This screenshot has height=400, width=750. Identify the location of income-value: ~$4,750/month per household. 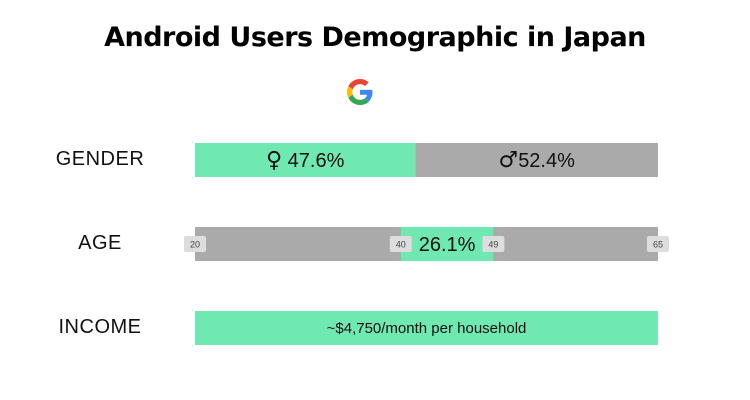
(427, 328).